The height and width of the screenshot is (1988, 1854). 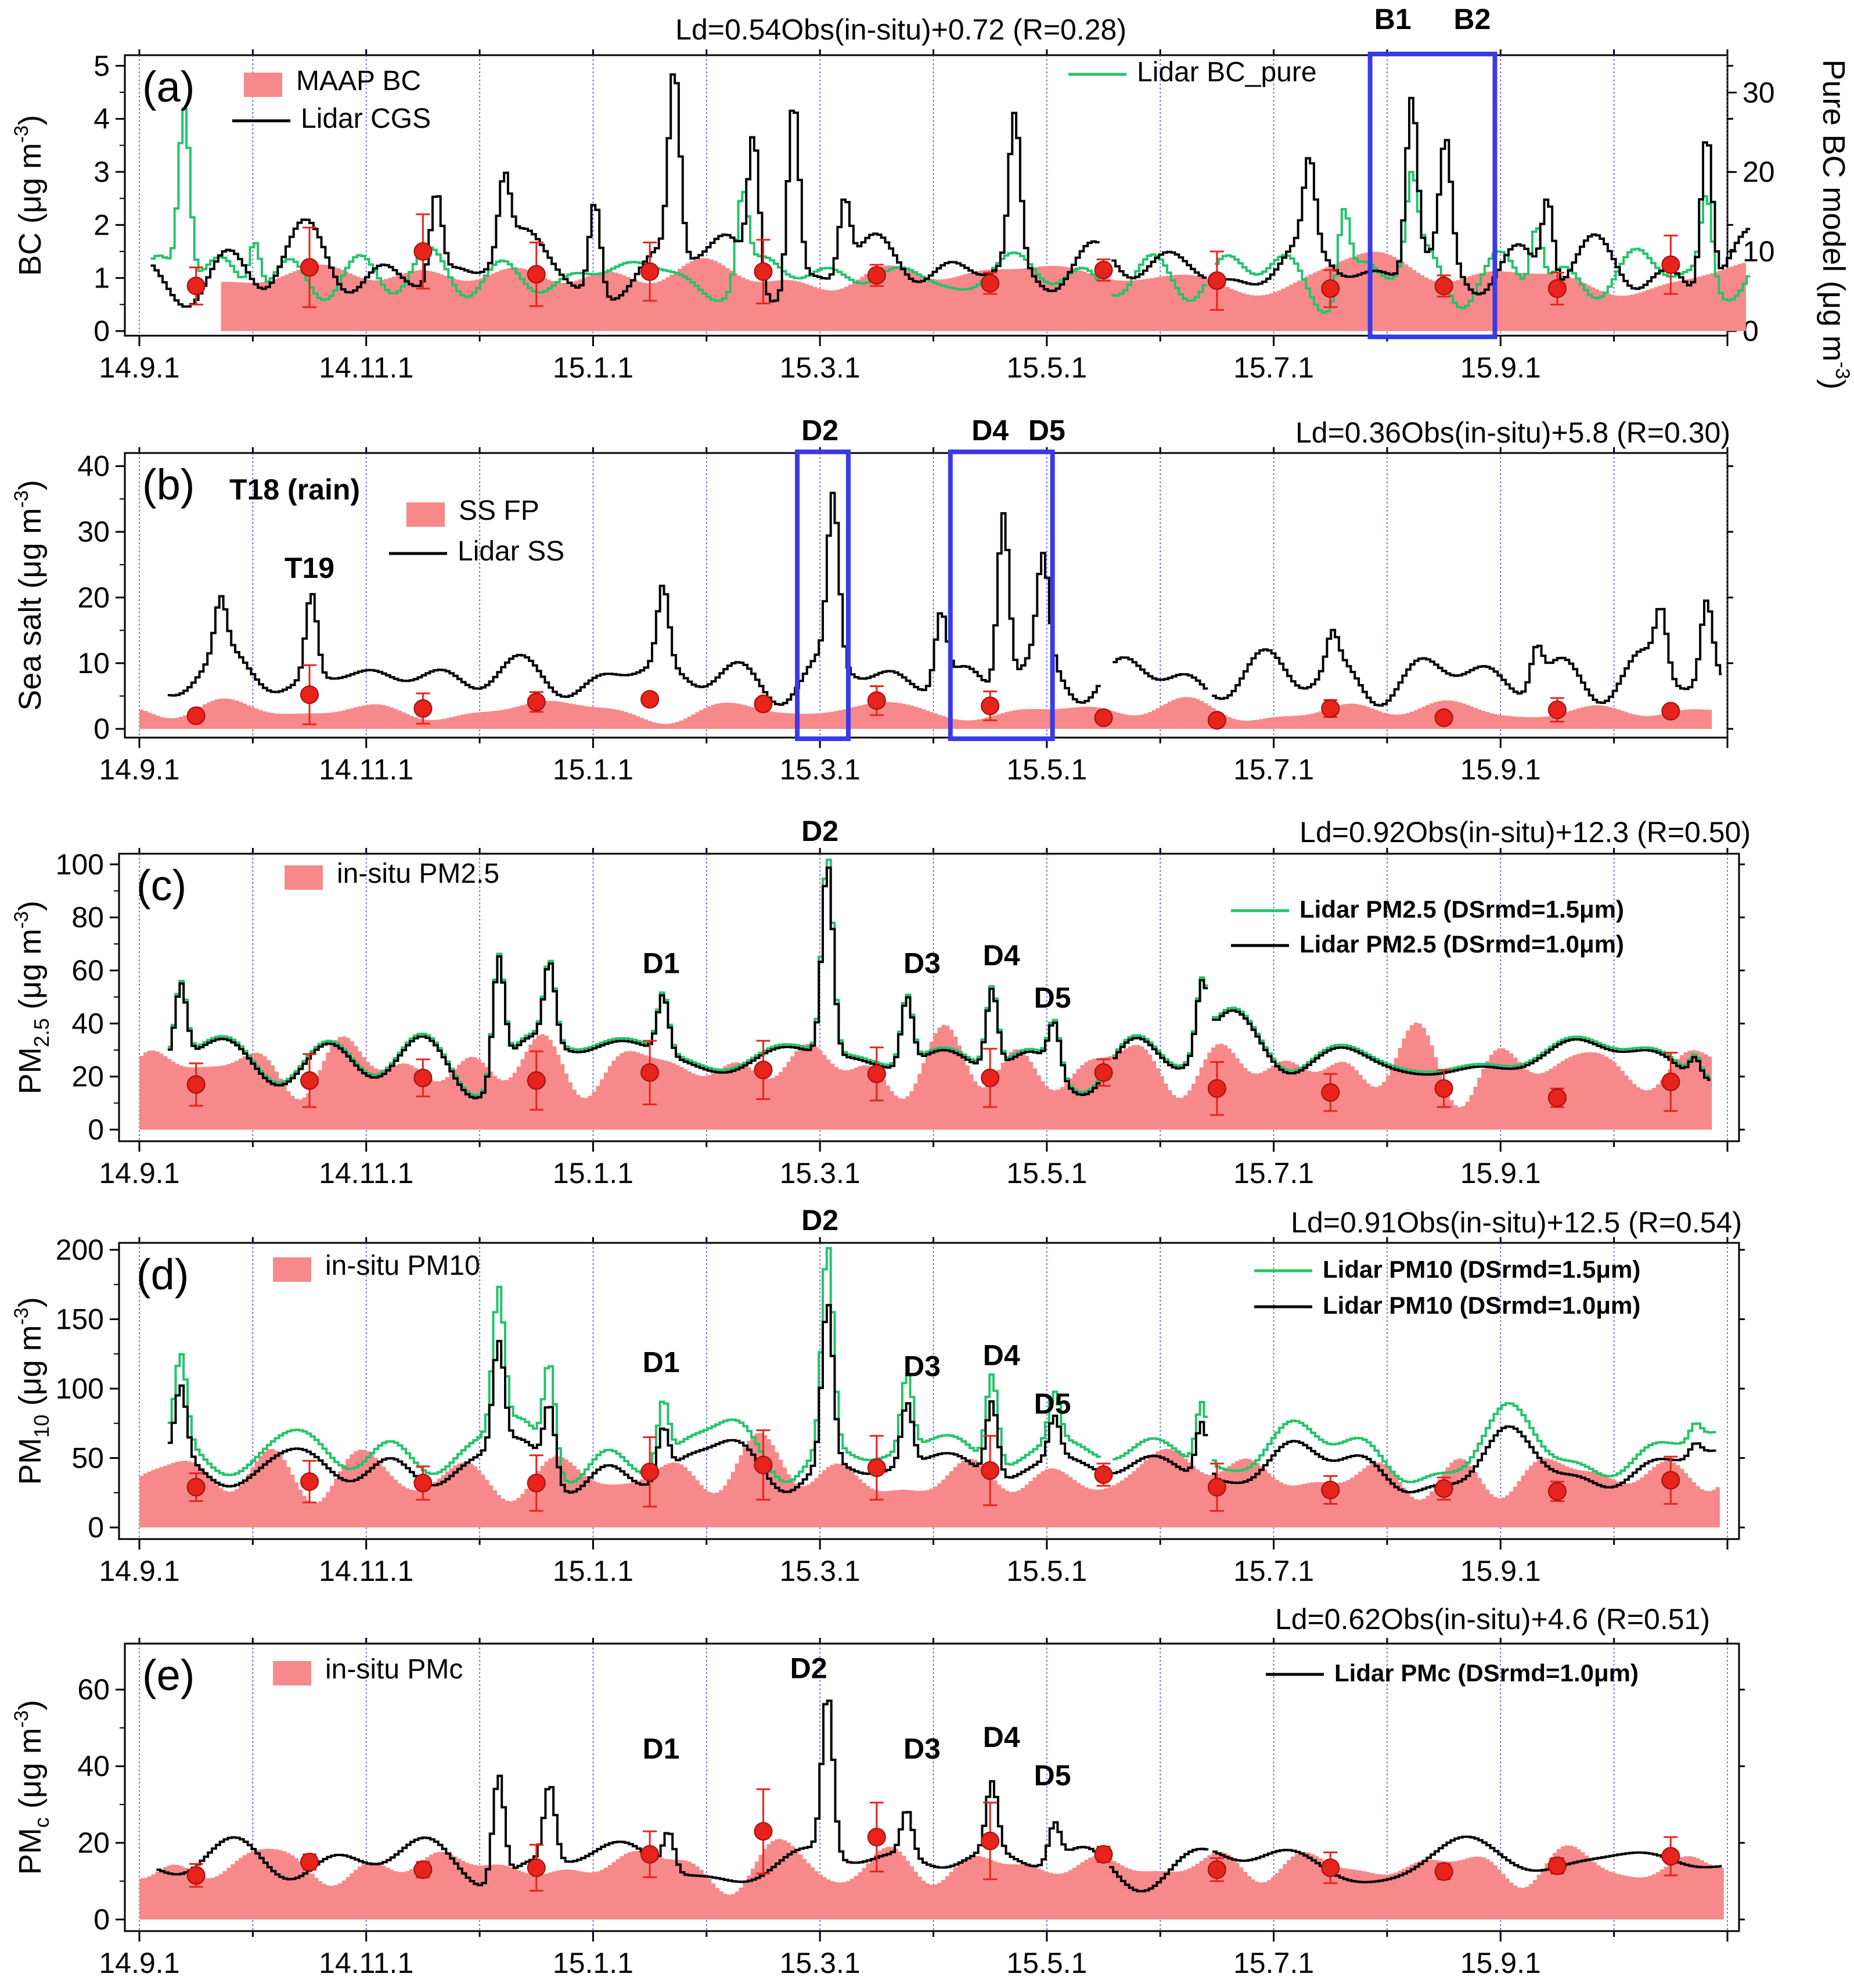 I want to click on y-tick-label: 10, so click(x=94, y=664).